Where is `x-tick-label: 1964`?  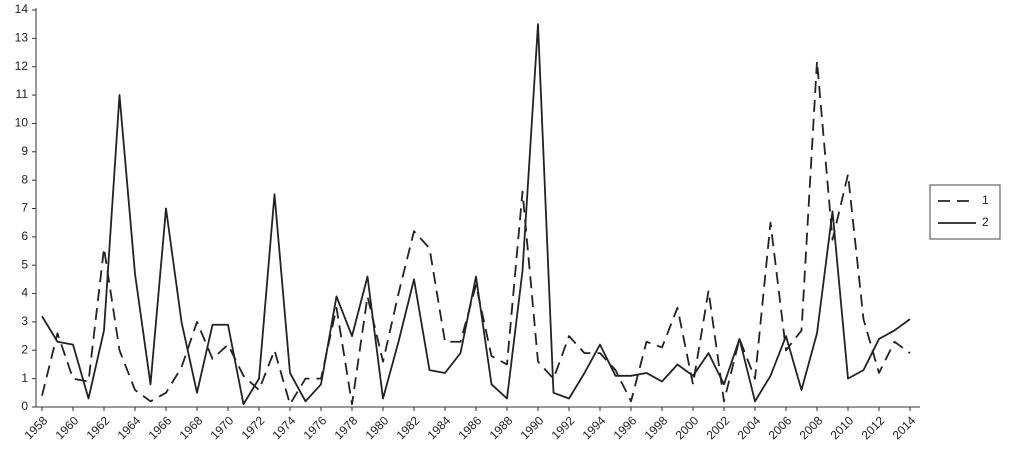
x-tick-label: 1964 is located at coordinates (129, 427).